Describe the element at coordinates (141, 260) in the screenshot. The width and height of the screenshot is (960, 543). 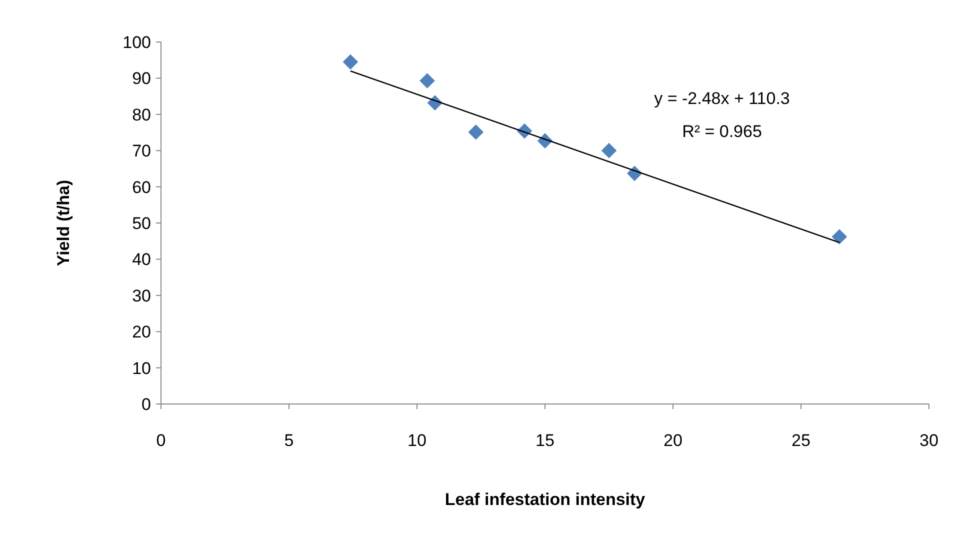
I see `y-tick-label: 40` at that location.